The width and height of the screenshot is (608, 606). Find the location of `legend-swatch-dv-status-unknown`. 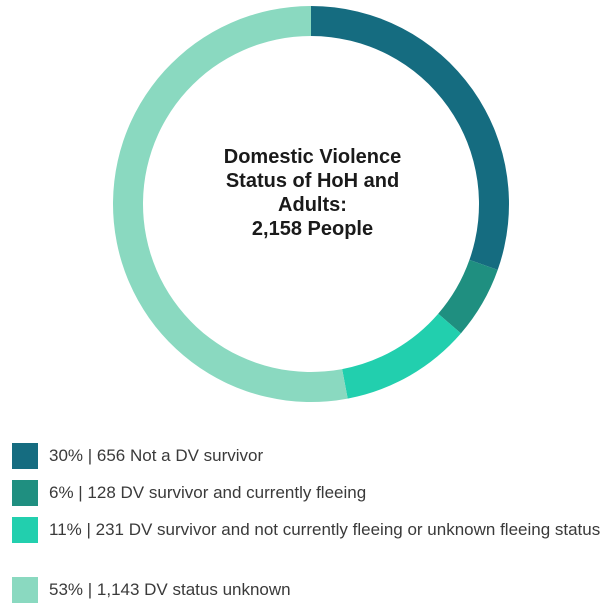

legend-swatch-dv-status-unknown is located at coordinates (25, 590).